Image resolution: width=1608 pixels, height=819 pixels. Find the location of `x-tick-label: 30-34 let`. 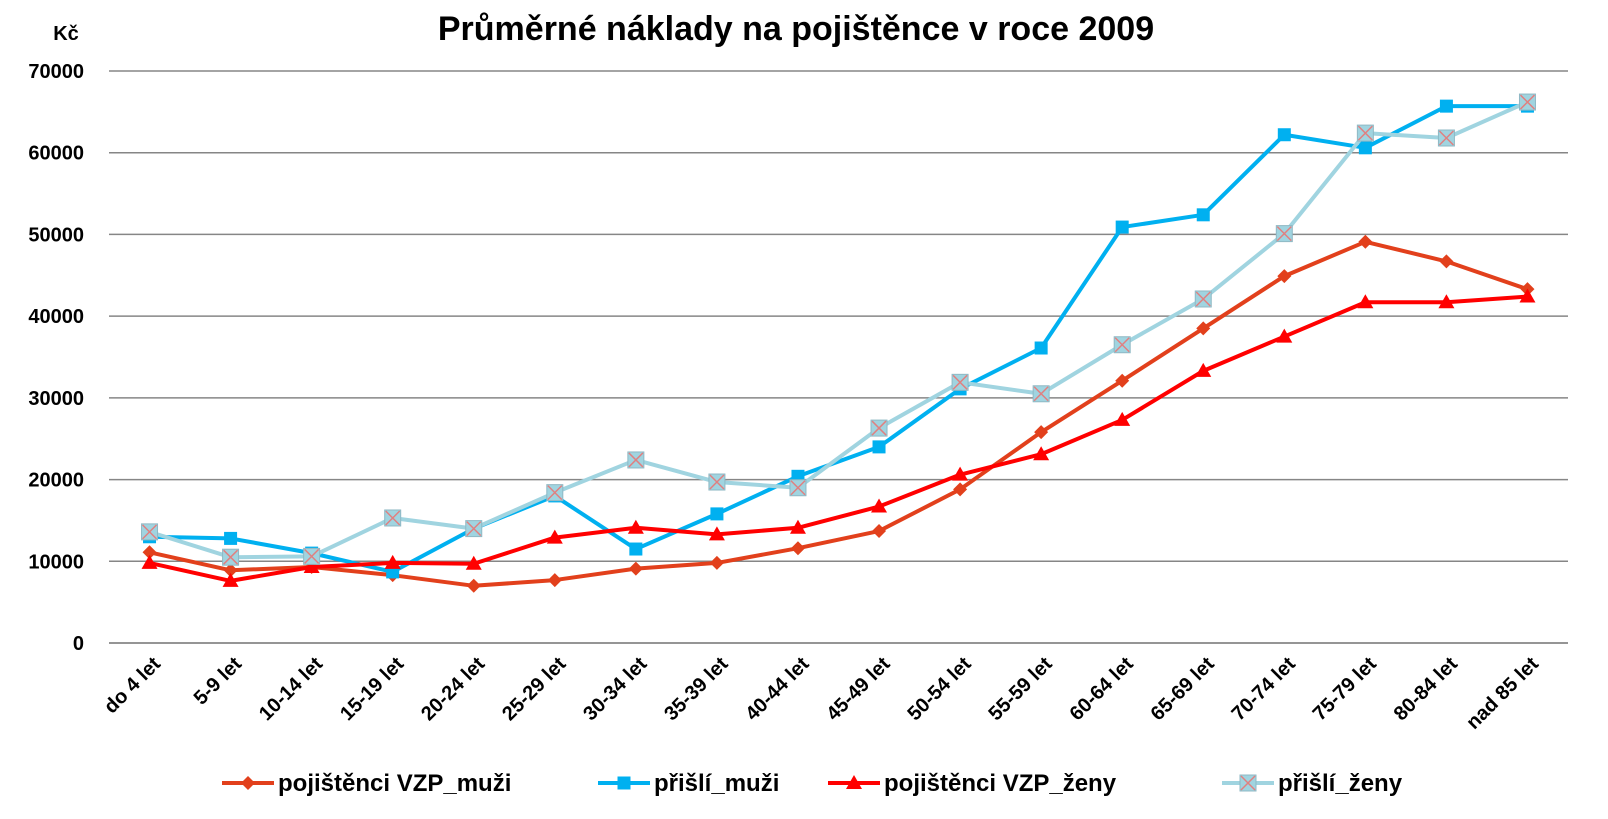

x-tick-label: 30-34 let is located at coordinates (615, 689).